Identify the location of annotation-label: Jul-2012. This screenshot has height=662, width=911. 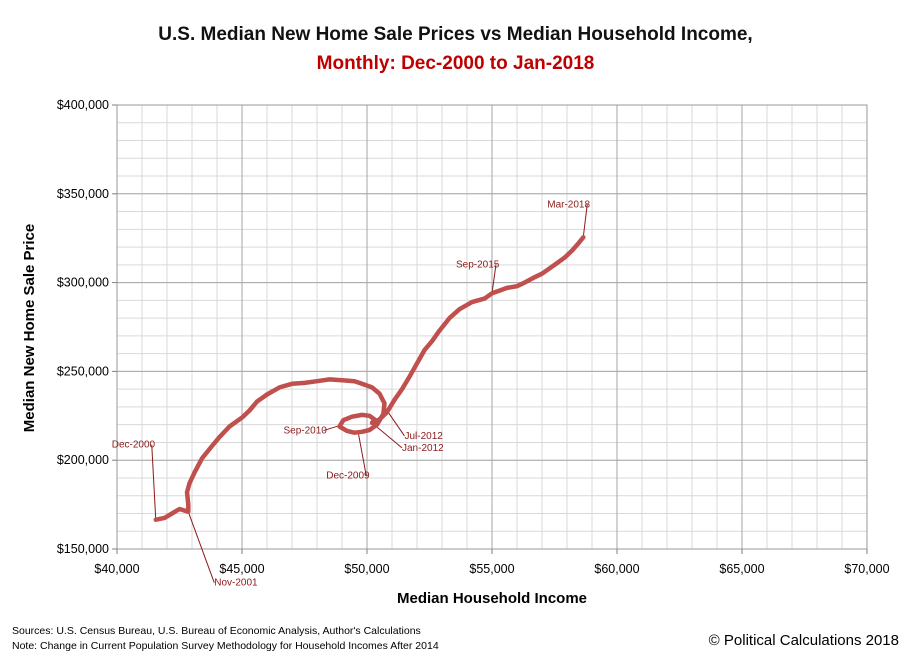
(424, 436).